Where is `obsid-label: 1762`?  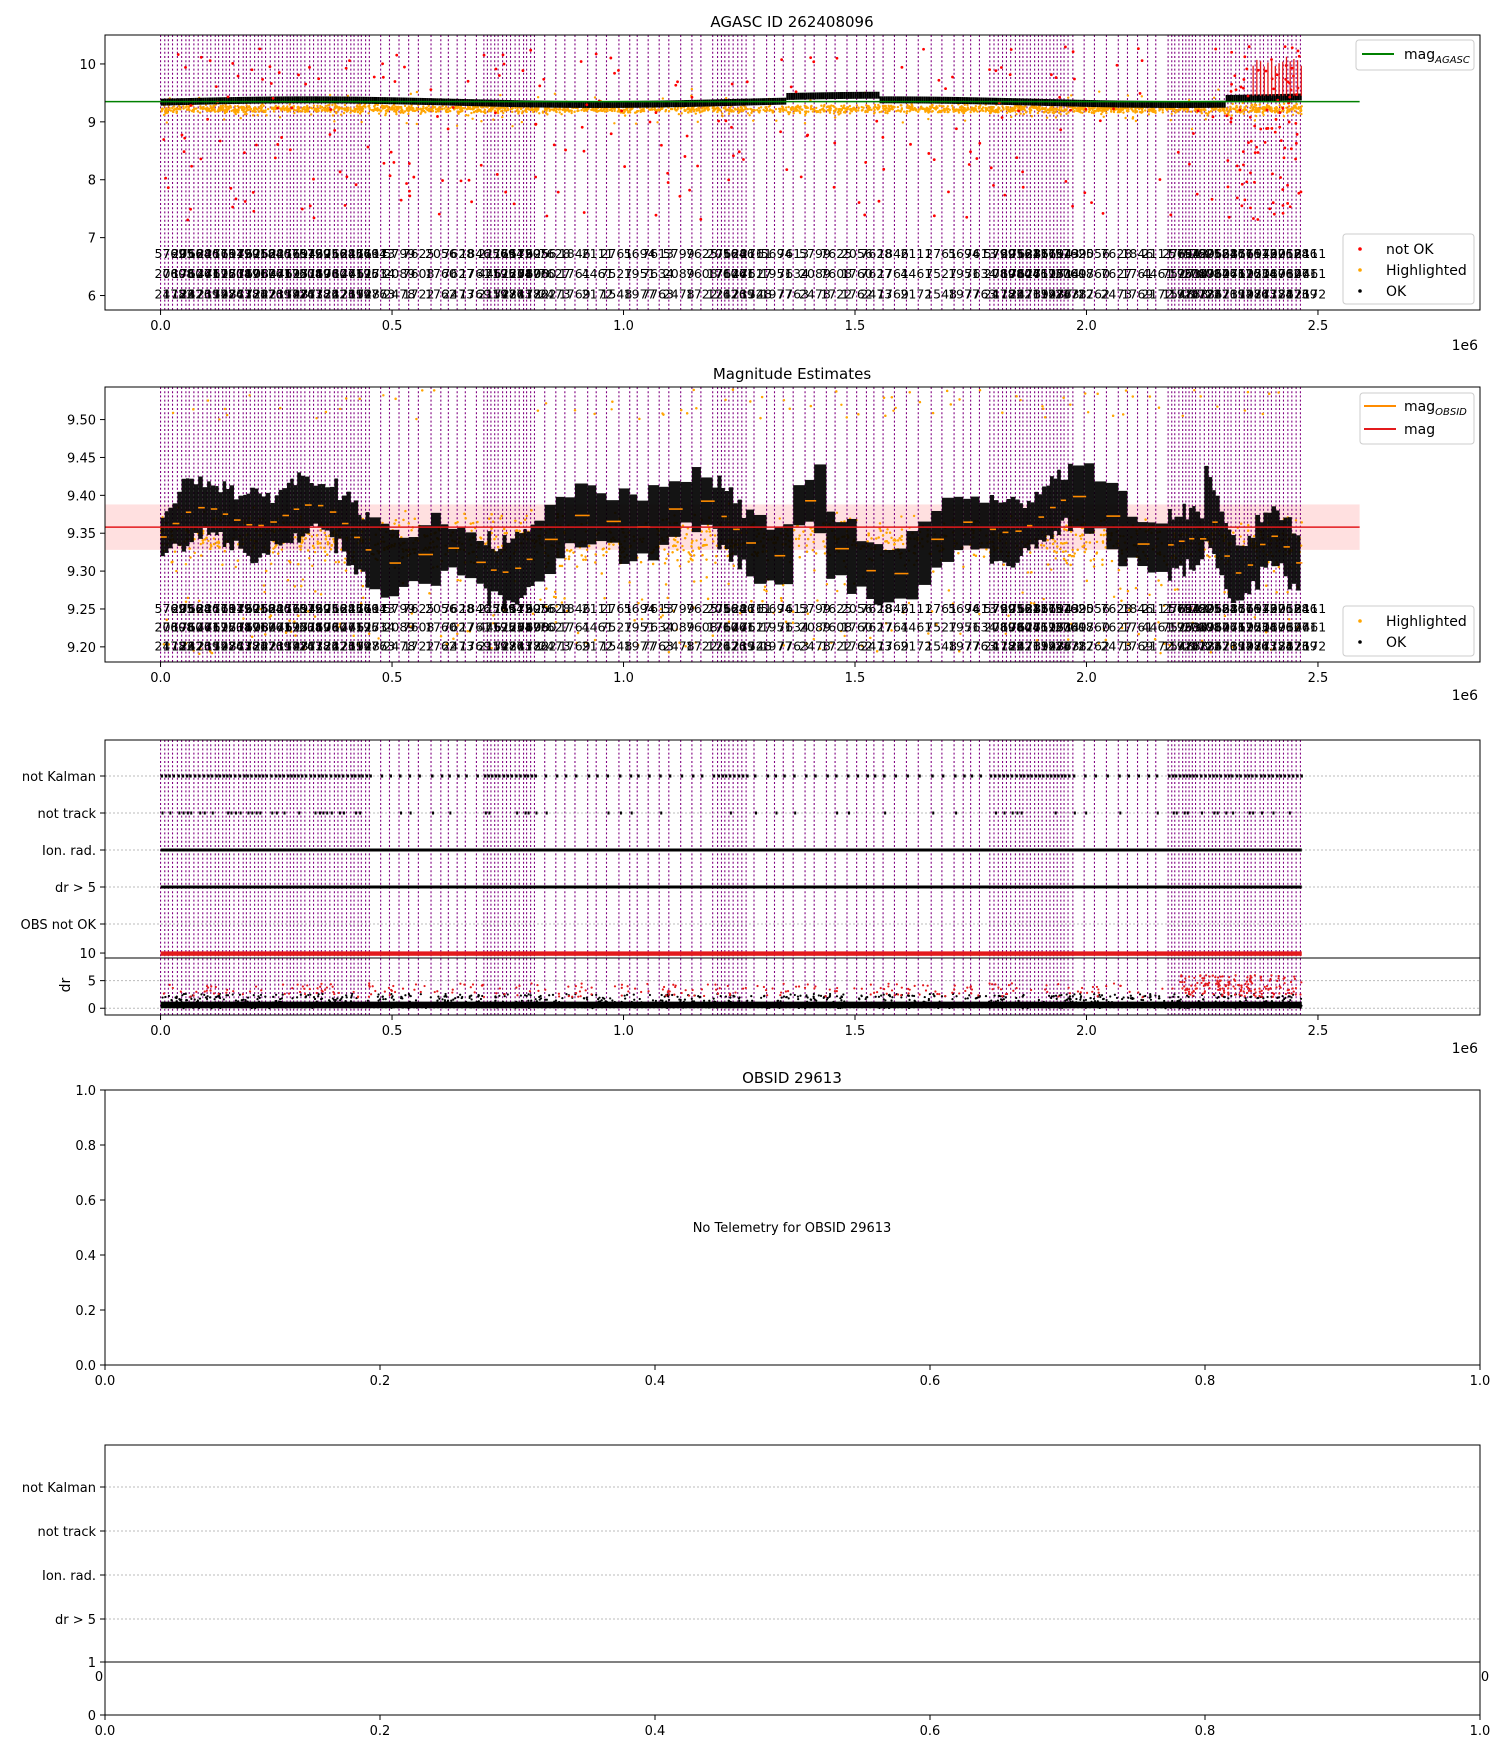 obsid-label: 1762 is located at coordinates (1286, 293).